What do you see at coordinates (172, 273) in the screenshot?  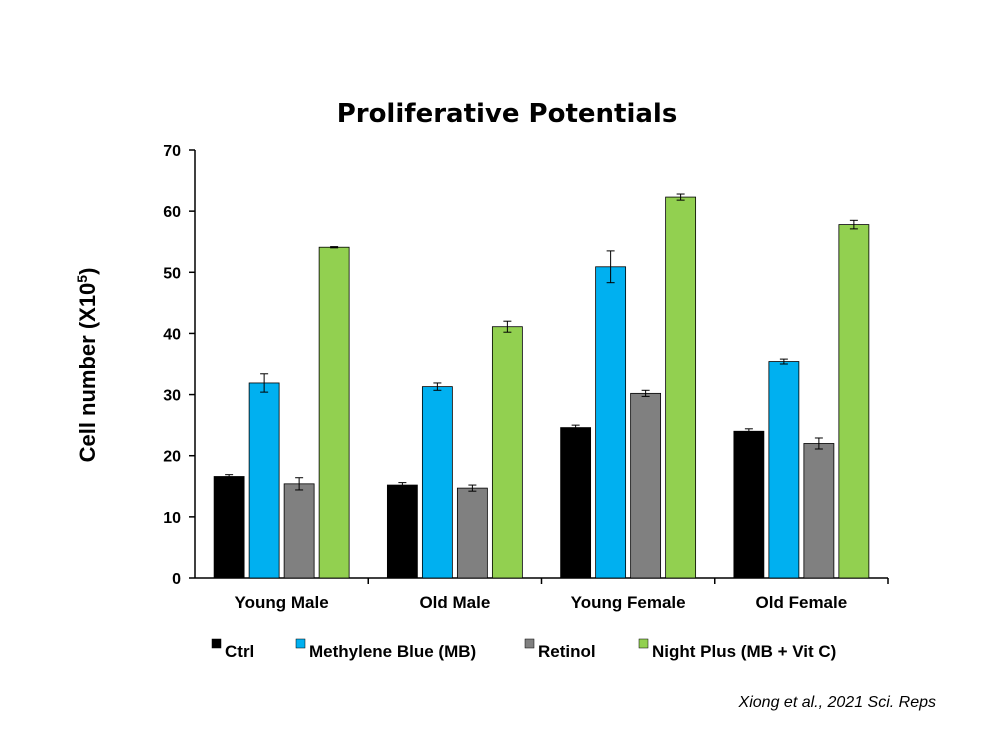 I see `y-tick-label: 50` at bounding box center [172, 273].